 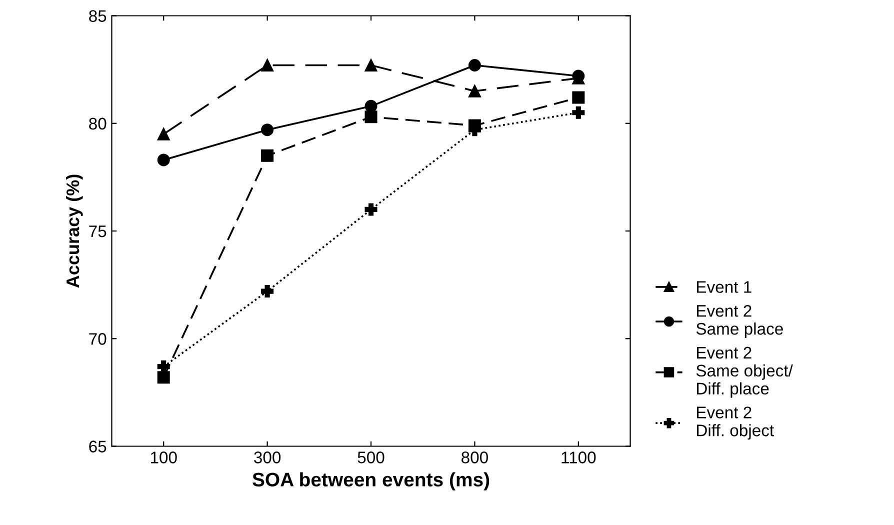 I want to click on legend-label: Event 2 Same object/ Diff. place, so click(x=744, y=372).